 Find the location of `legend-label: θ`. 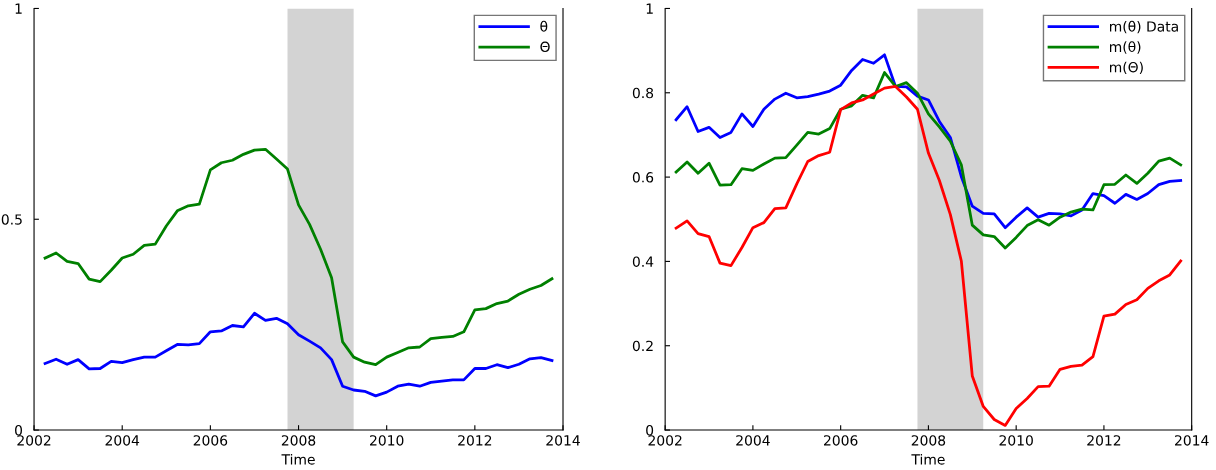

legend-label: θ is located at coordinates (544, 26).